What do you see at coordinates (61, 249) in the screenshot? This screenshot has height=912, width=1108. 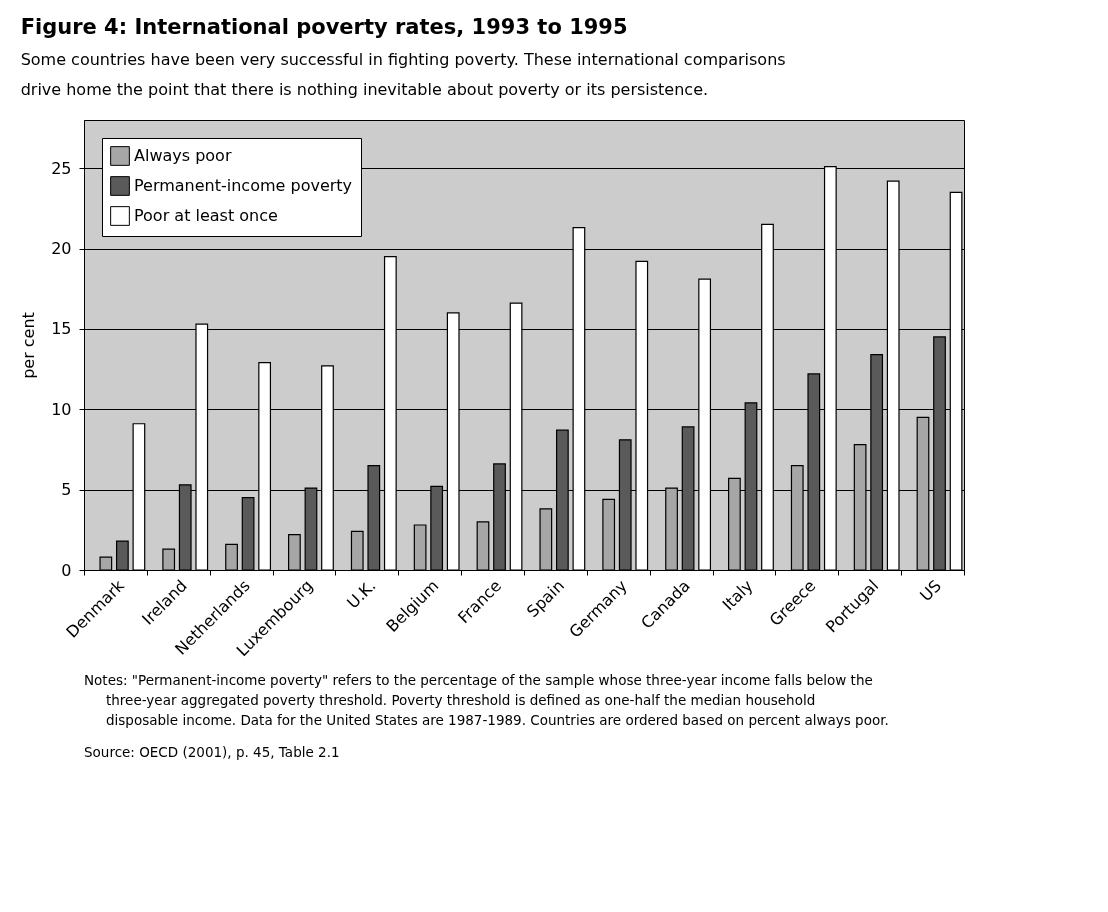 I see `y-tick-label: 20` at bounding box center [61, 249].